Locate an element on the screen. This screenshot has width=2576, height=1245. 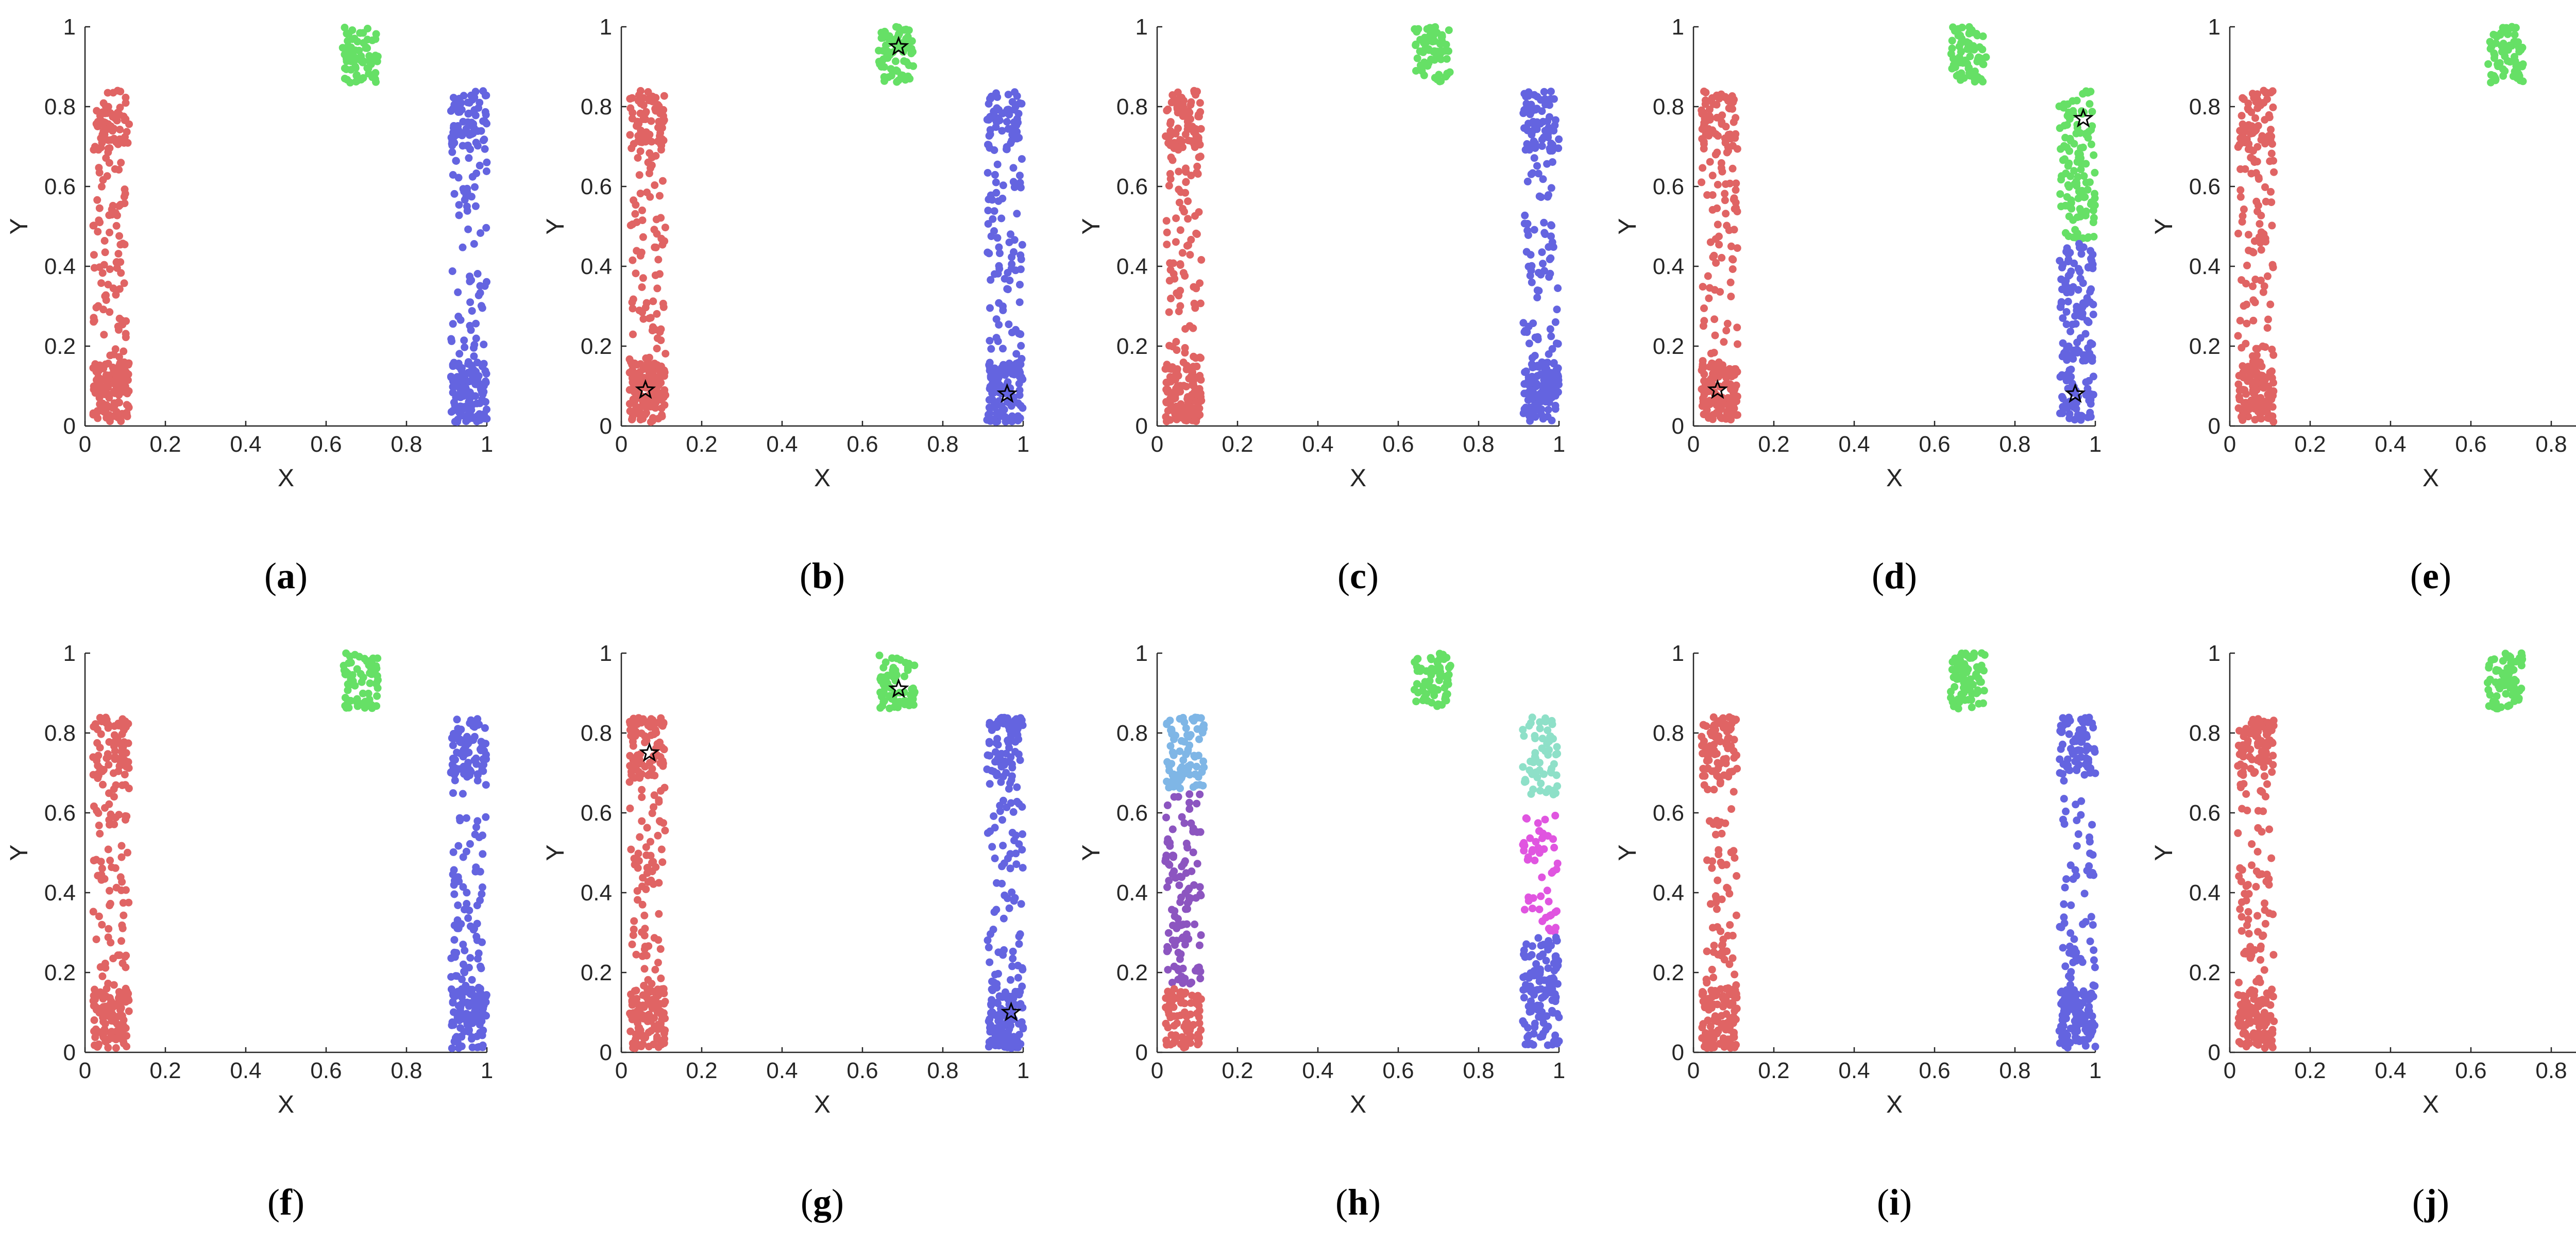
scatter-points is located at coordinates (826, 851).